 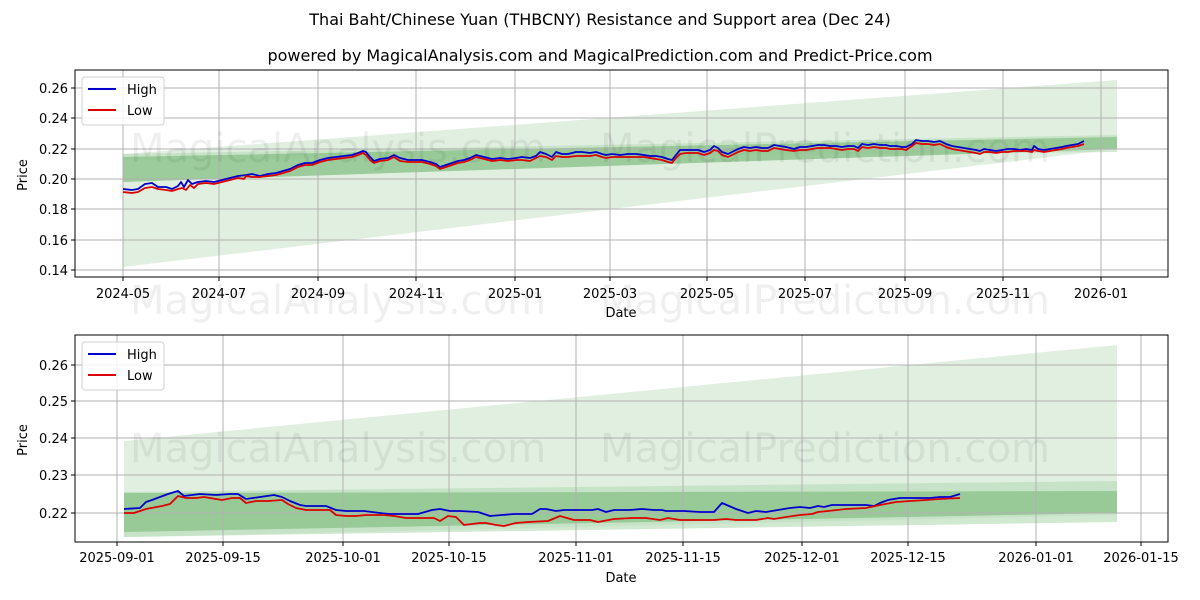 What do you see at coordinates (318, 294) in the screenshot?
I see `svg-text: 2024-09` at bounding box center [318, 294].